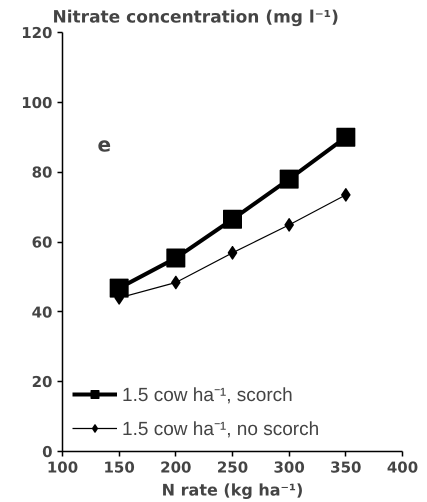 This screenshot has width=427, height=502. Describe the element at coordinates (402, 467) in the screenshot. I see `x-tick-label: 400` at that location.